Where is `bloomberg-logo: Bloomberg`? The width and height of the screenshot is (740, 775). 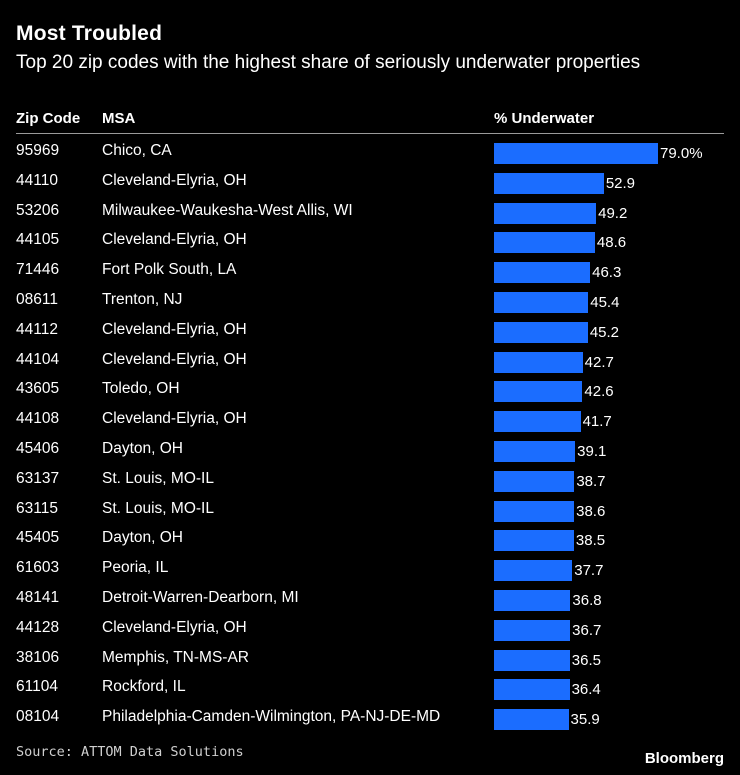
bloomberg-logo: Bloomberg is located at coordinates (684, 758).